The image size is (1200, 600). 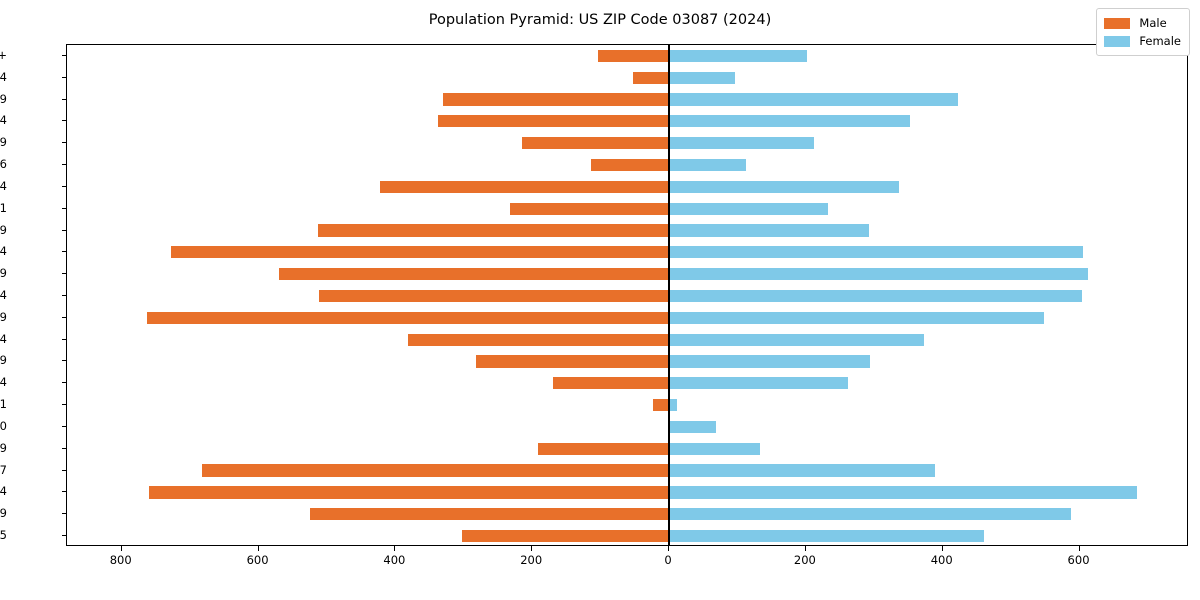 I want to click on y-axis-label: 85+, so click(x=3, y=54).